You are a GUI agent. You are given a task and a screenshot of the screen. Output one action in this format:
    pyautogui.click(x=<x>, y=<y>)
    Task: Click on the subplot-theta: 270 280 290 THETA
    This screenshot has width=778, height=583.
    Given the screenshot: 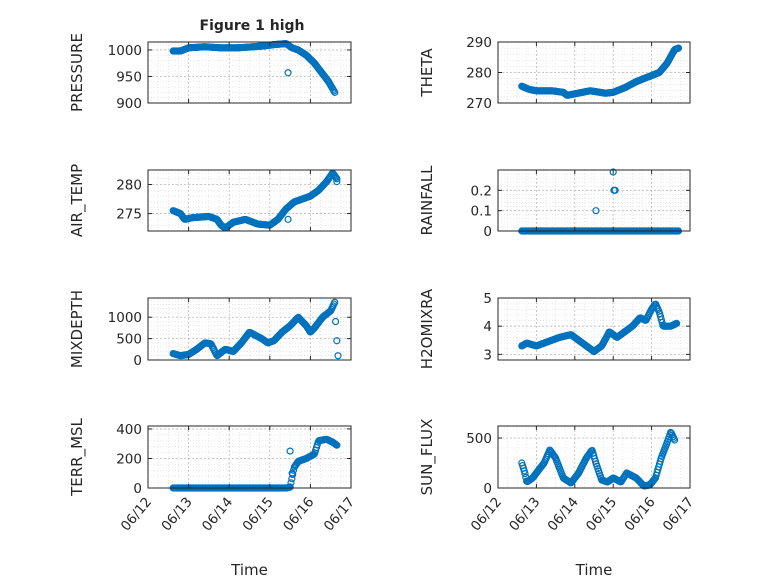 What is the action you would take?
    pyautogui.click(x=554, y=73)
    